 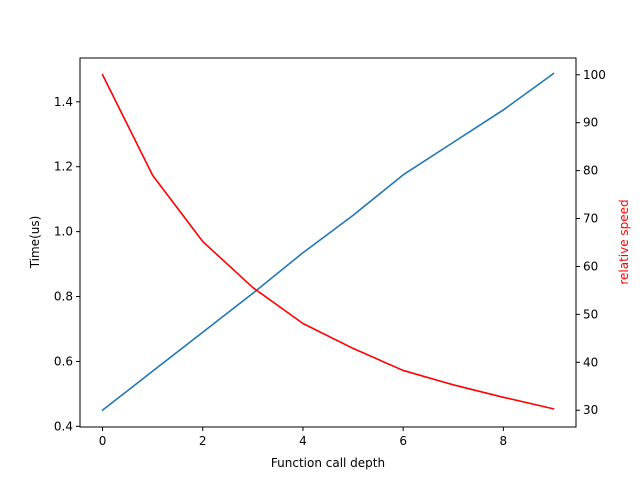 I want to click on x-tick-label: 0, so click(x=103, y=441).